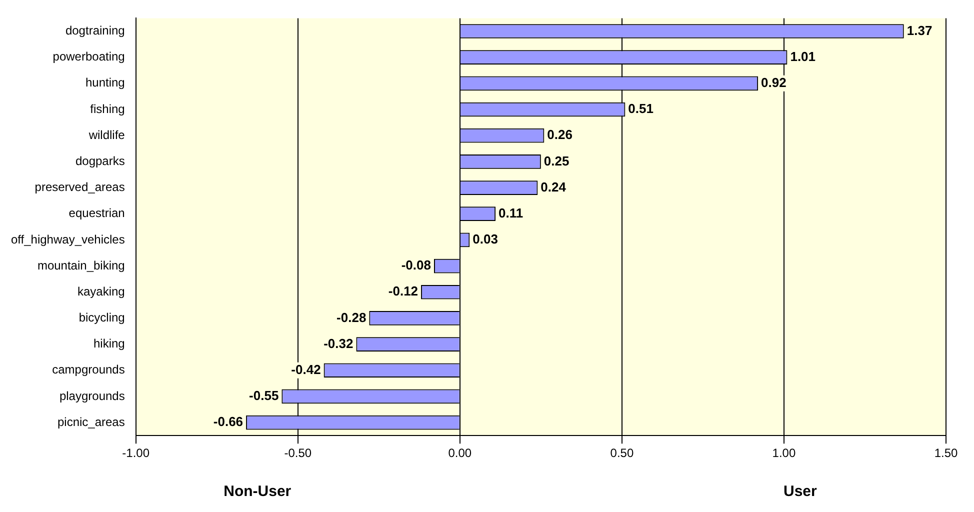  Describe the element at coordinates (228, 422) in the screenshot. I see `data-label: -0.66` at that location.